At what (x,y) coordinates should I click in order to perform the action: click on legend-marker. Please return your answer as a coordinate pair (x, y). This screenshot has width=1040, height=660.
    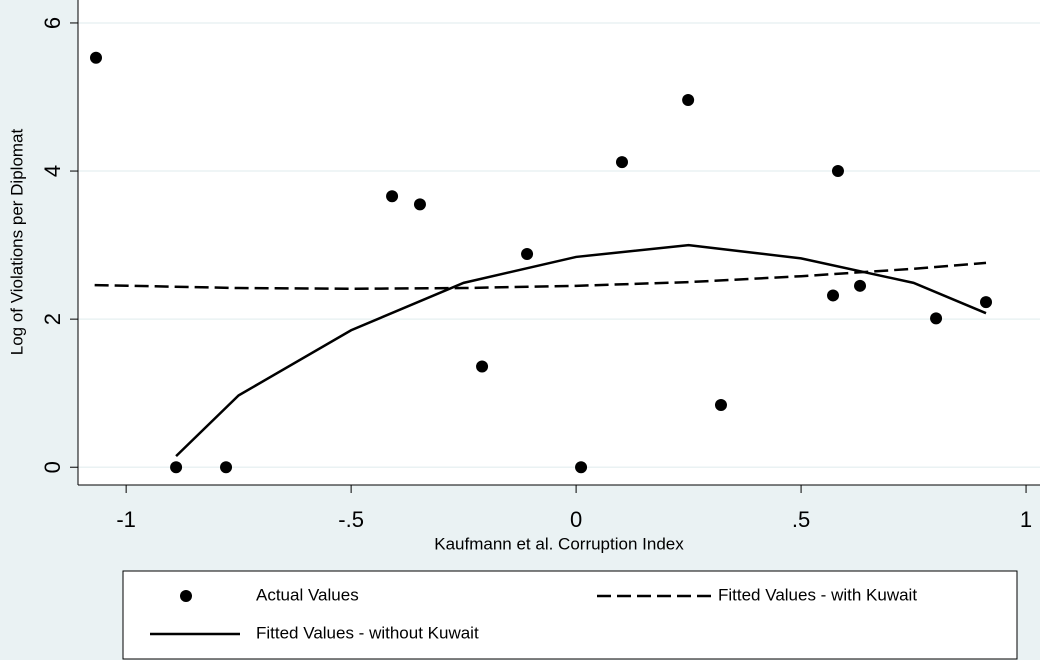
    Looking at the image, I should click on (186, 596).